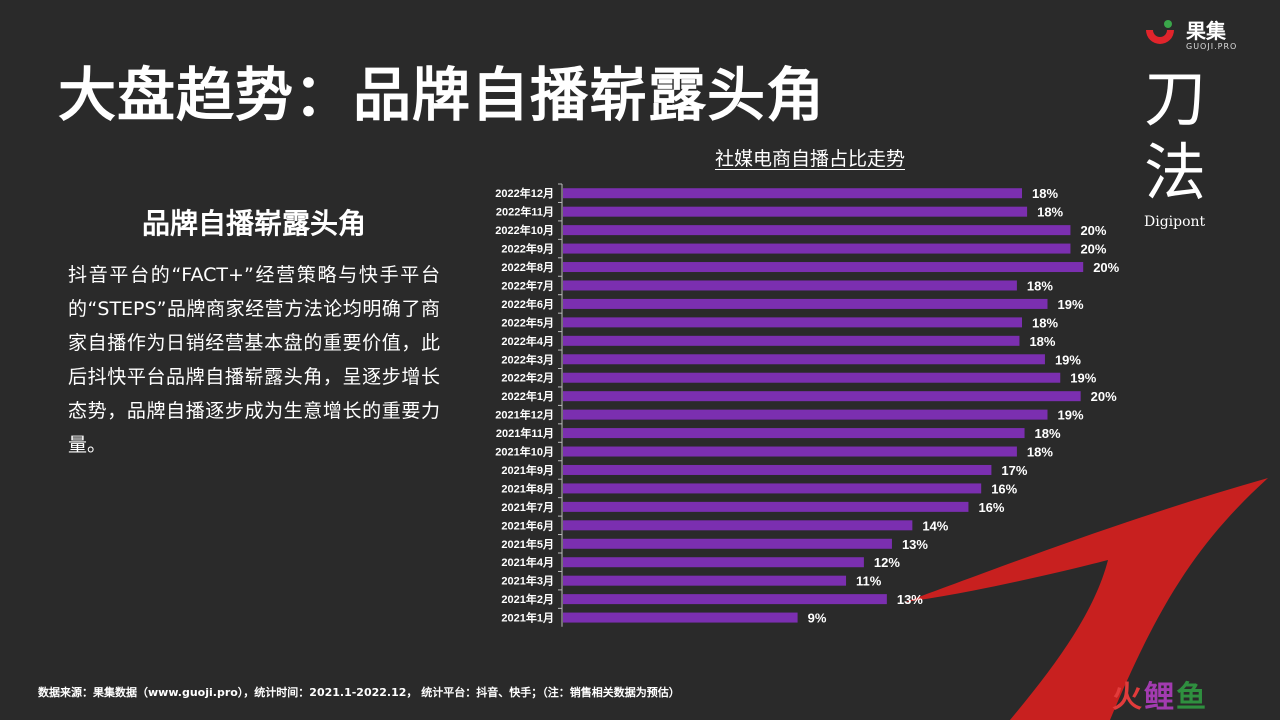 Image resolution: width=1280 pixels, height=720 pixels. What do you see at coordinates (1175, 222) in the screenshot?
I see `side-brand-latin: Digipont` at bounding box center [1175, 222].